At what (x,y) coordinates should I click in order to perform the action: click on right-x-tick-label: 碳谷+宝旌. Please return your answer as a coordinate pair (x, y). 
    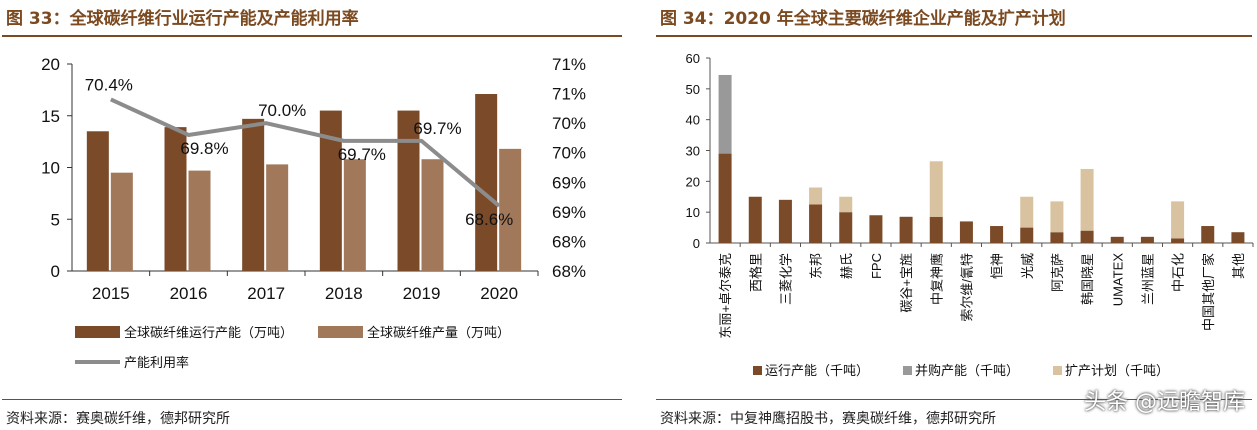
    Looking at the image, I should click on (906, 283).